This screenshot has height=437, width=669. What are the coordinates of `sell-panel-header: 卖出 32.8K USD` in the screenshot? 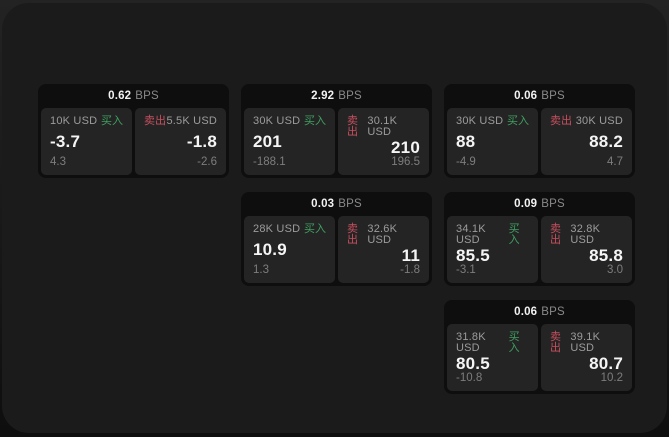 It's located at (586, 235).